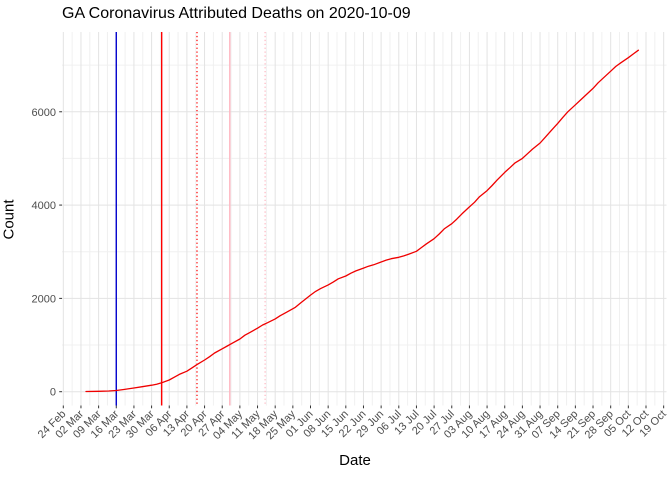  Describe the element at coordinates (355, 460) in the screenshot. I see `x-axis-title: Date` at that location.